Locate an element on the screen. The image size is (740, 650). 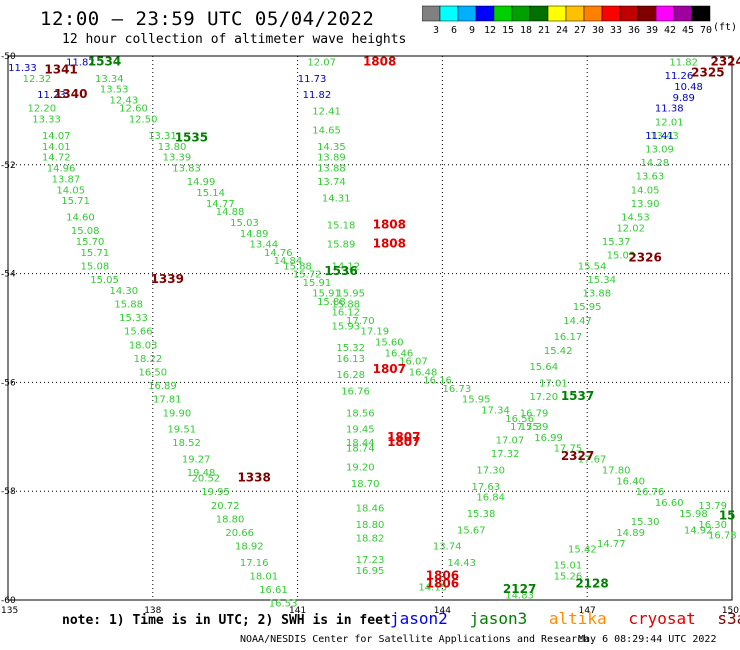
wave-height-label-altika: 14.77 is located at coordinates (220, 204).